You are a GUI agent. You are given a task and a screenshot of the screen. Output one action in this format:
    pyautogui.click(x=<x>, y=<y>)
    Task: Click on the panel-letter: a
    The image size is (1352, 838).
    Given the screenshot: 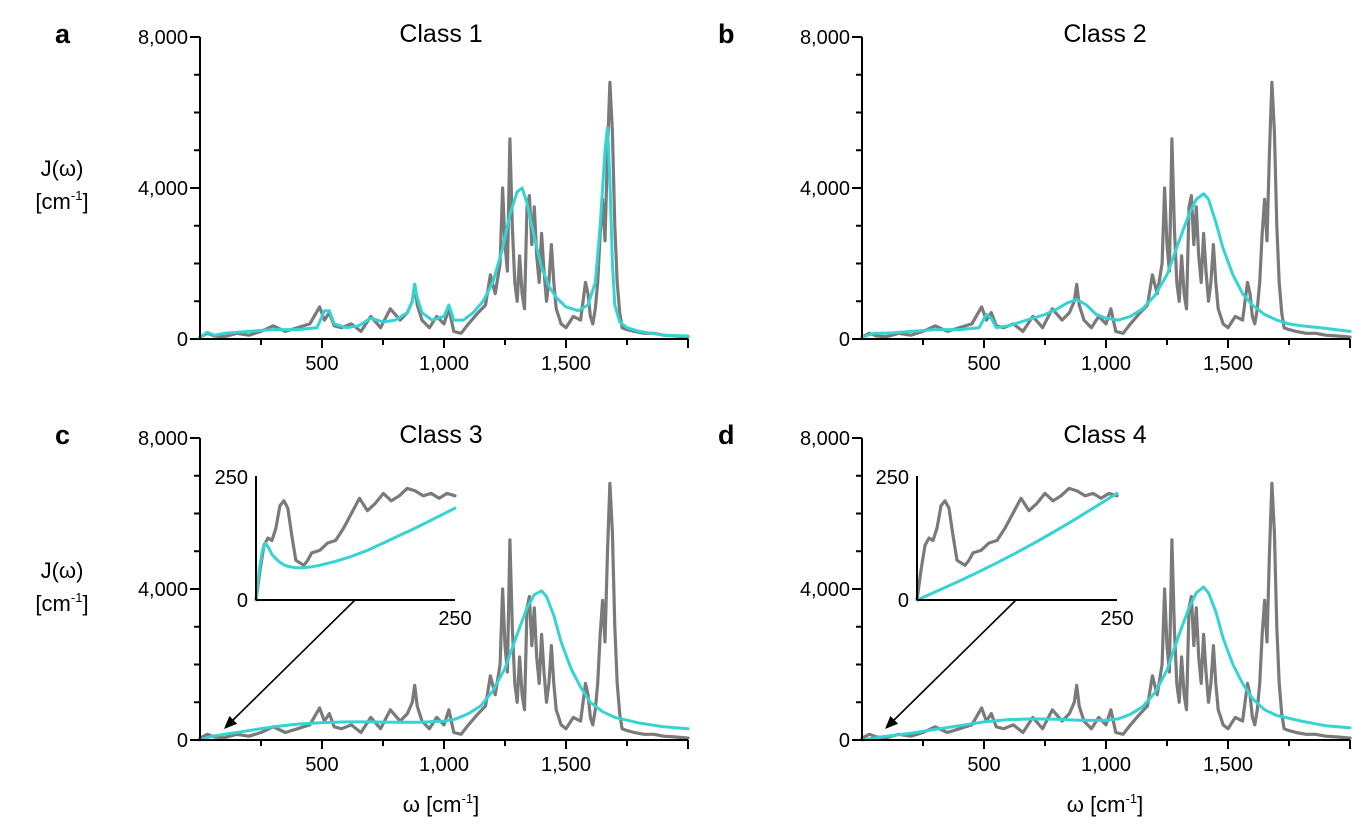 What is the action you would take?
    pyautogui.click(x=63, y=34)
    